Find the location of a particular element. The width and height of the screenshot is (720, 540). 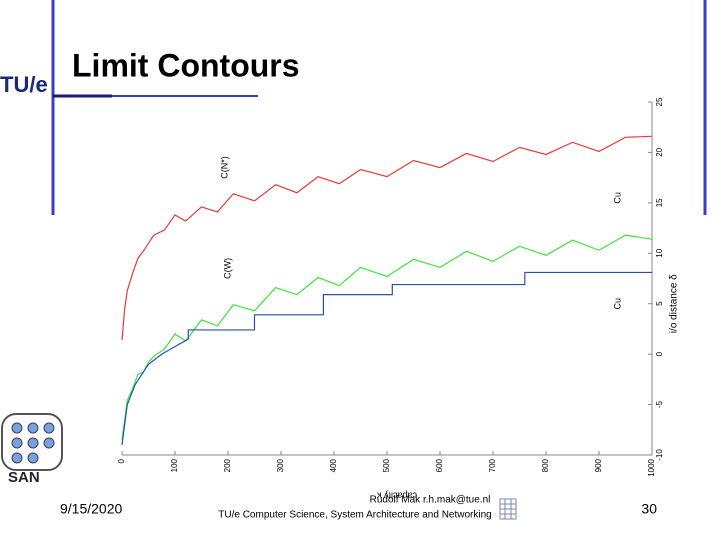

y-tick-label: 25 is located at coordinates (659, 101).